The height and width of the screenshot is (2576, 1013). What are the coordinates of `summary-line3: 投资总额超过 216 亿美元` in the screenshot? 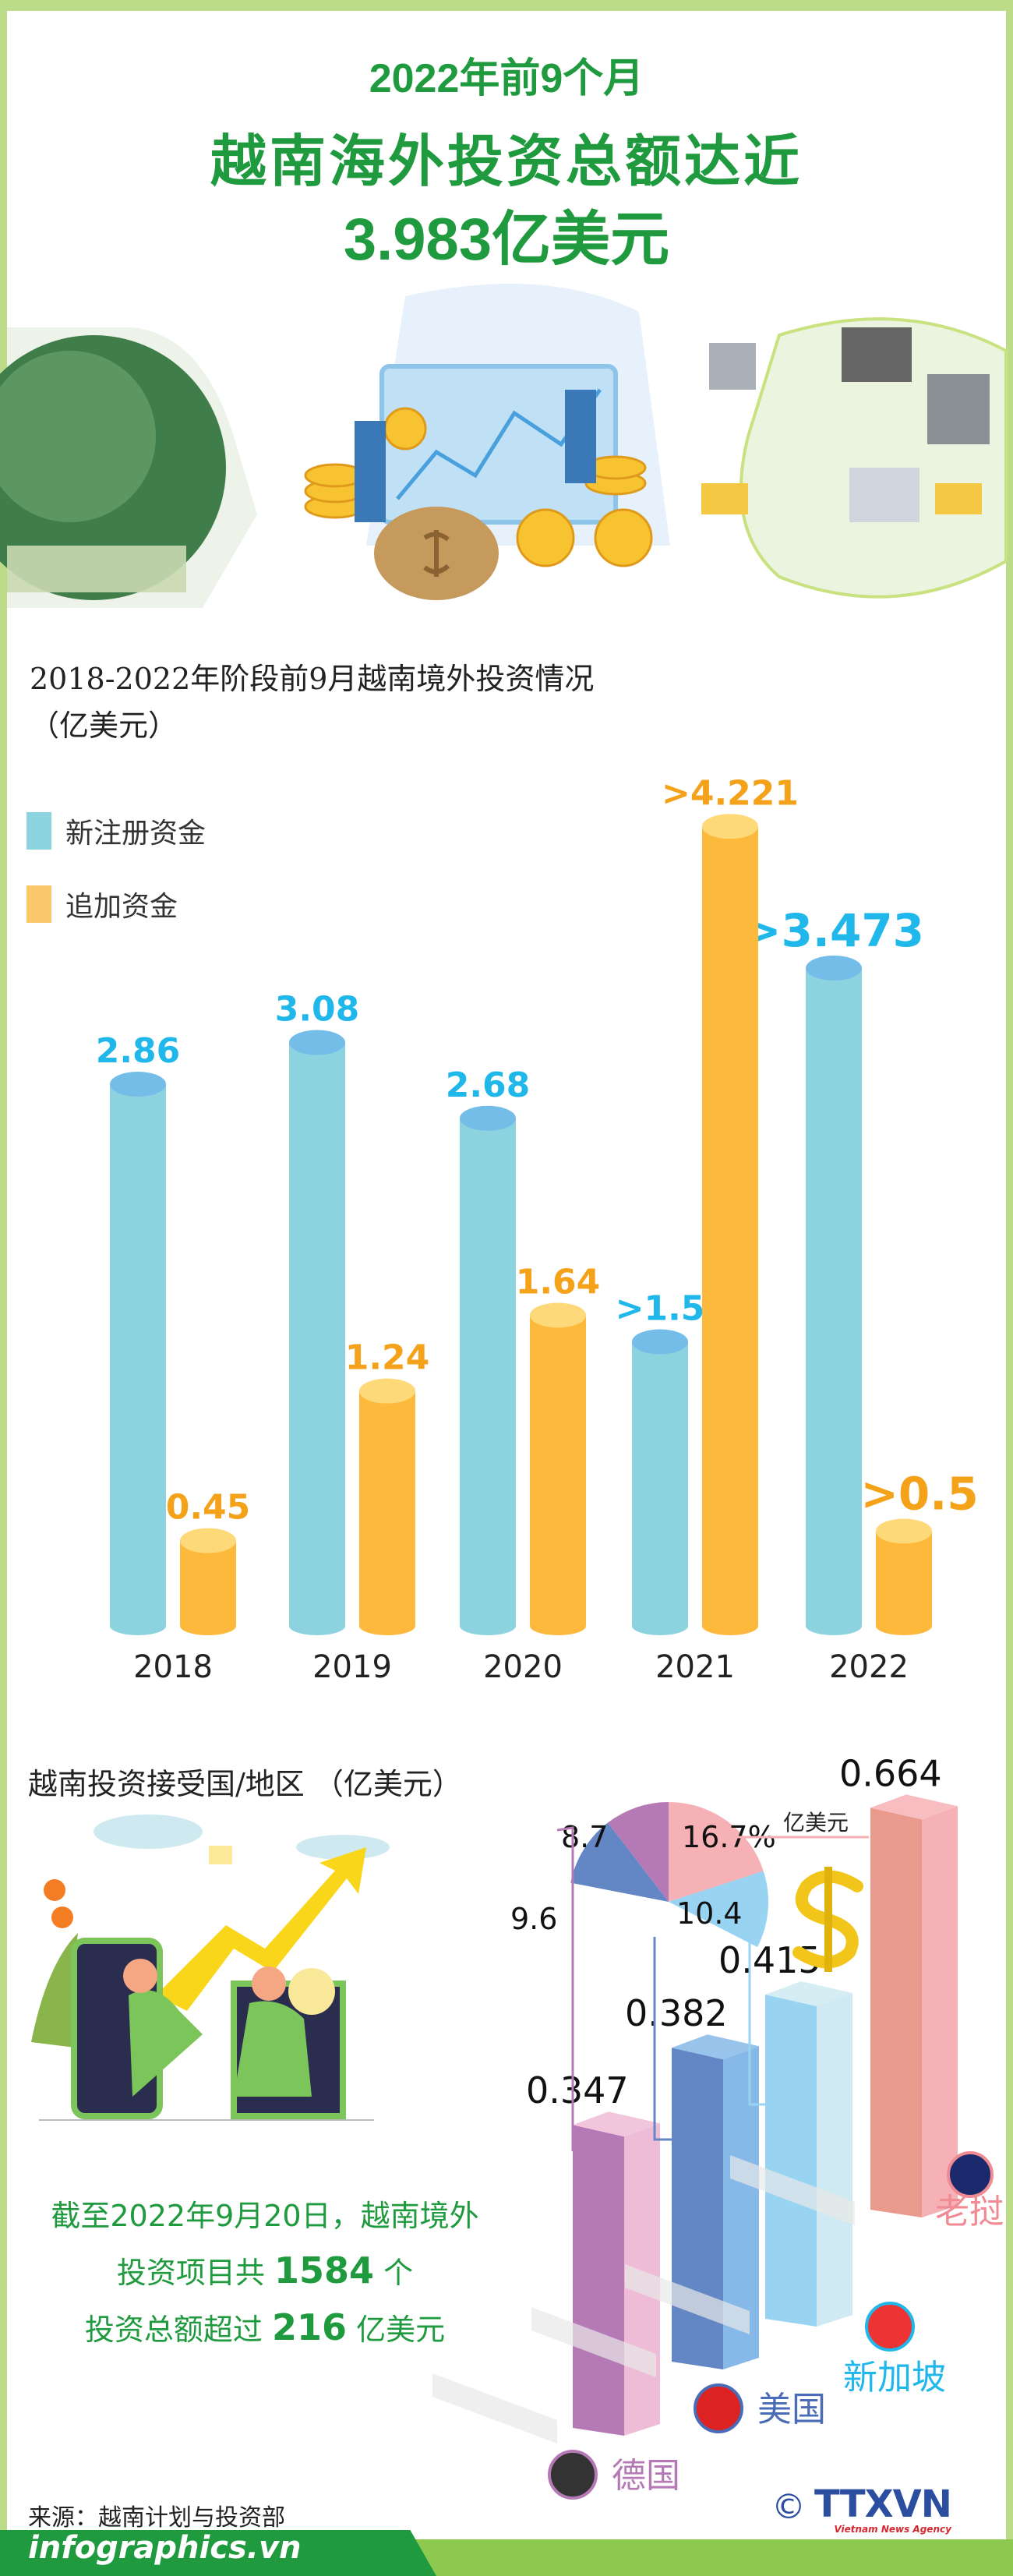 It's located at (265, 2327).